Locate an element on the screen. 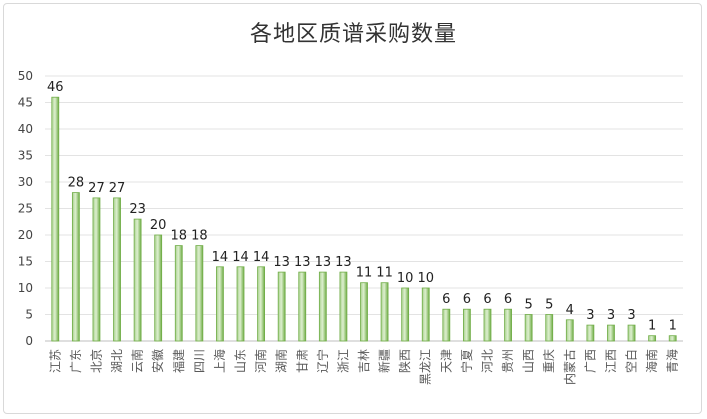  y-tick-label: 30 is located at coordinates (25, 182).